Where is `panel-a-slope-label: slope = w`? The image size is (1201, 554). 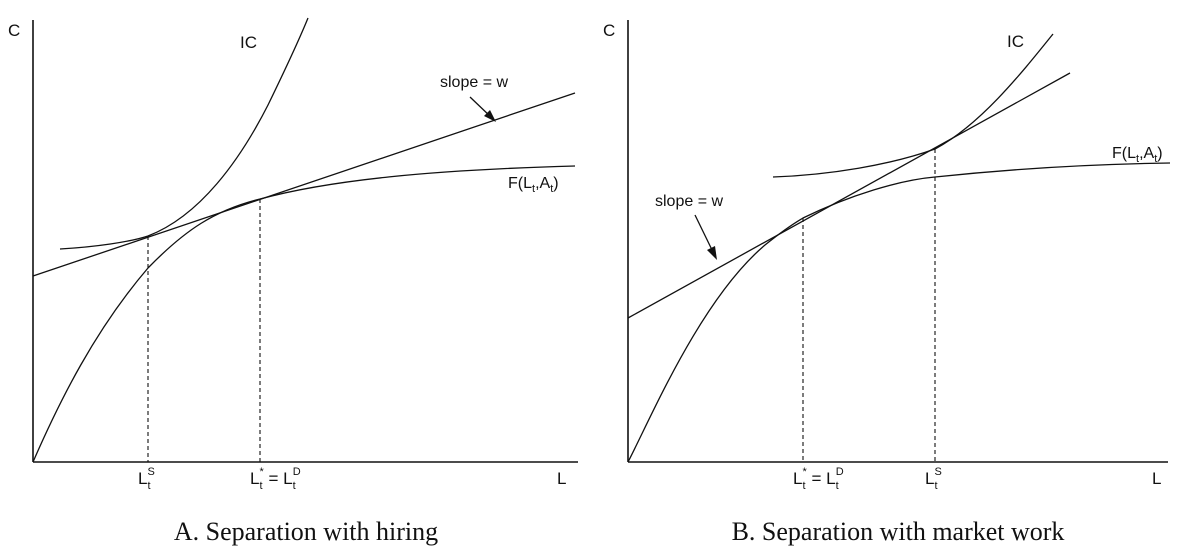
panel-a-slope-label: slope = w is located at coordinates (474, 82).